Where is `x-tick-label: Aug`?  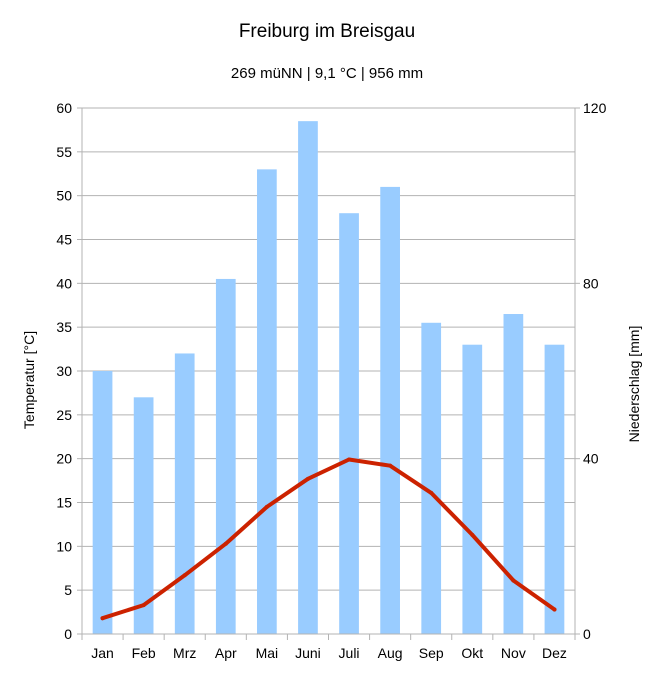 x-tick-label: Aug is located at coordinates (390, 653).